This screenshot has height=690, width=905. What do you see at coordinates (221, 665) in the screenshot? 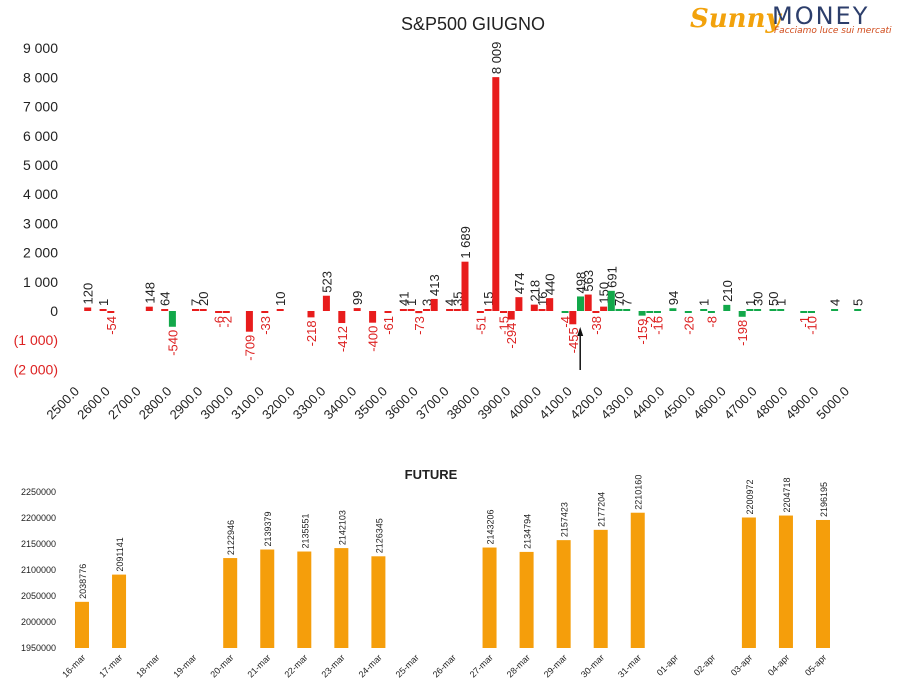
I see `chart2-x-tick-label: 20-mar` at bounding box center [221, 665].